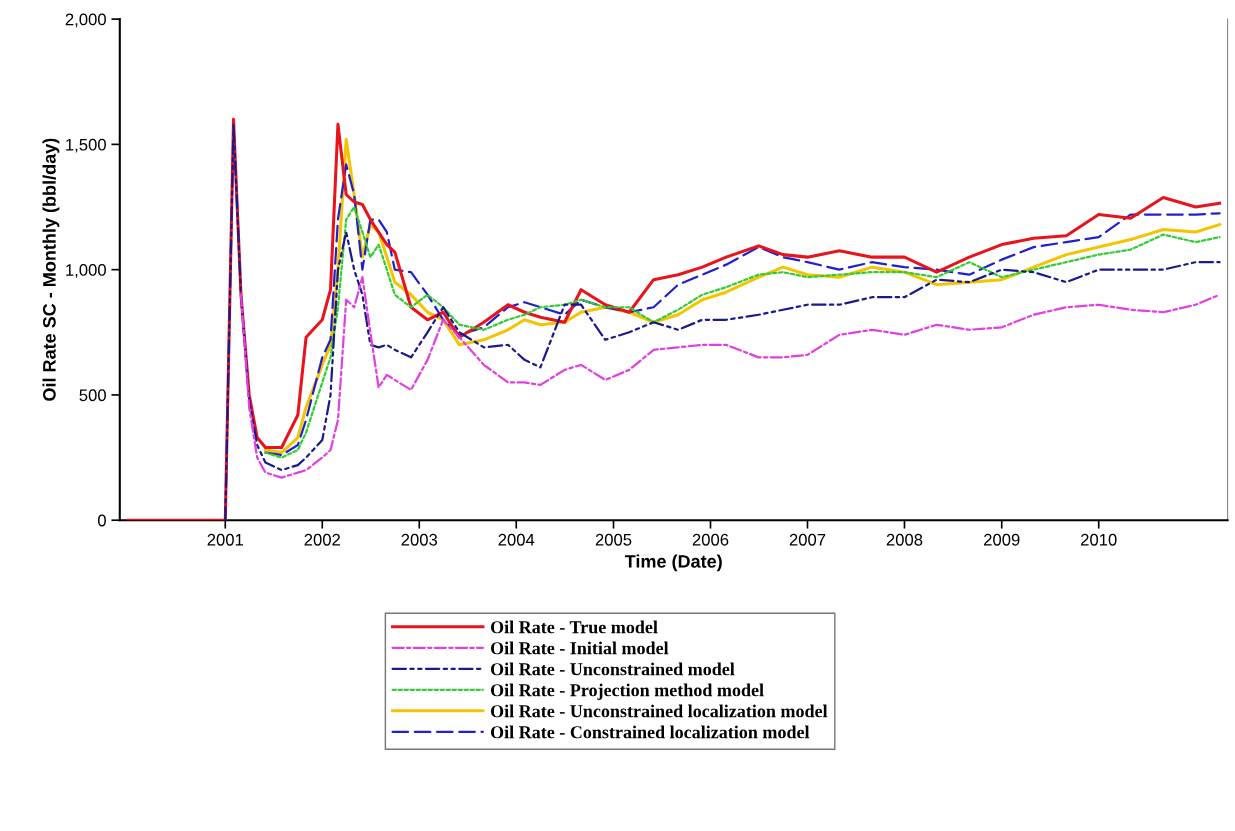  I want to click on y-tick-label: 1,500, so click(86, 145).